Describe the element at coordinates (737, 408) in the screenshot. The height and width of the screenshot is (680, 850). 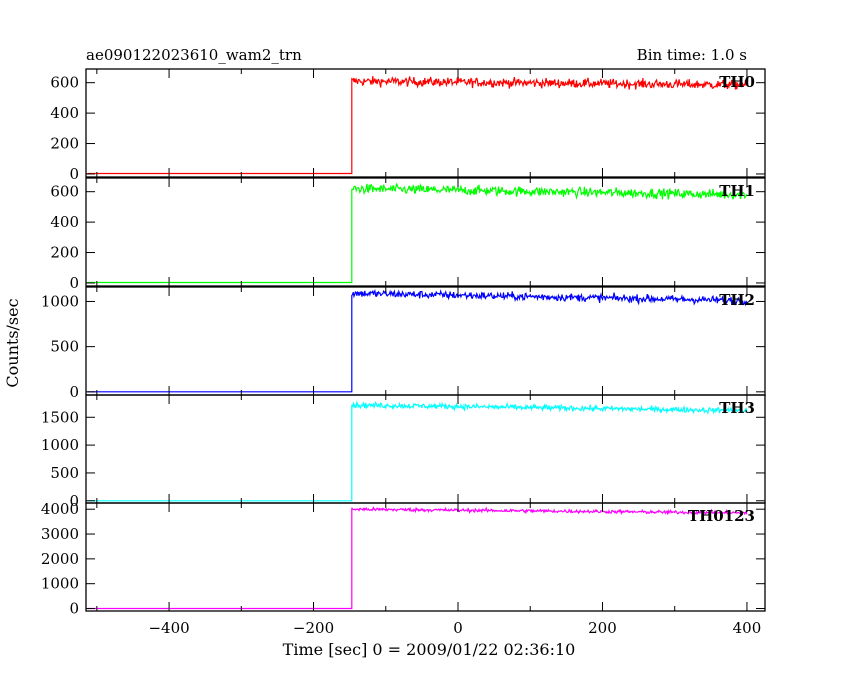
I see `series-label-th3: TH3` at that location.